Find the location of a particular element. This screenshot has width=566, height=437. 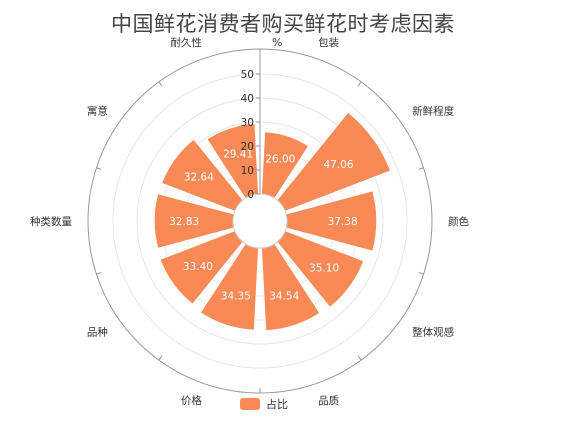

category-label: 新鲜程度 is located at coordinates (433, 110).